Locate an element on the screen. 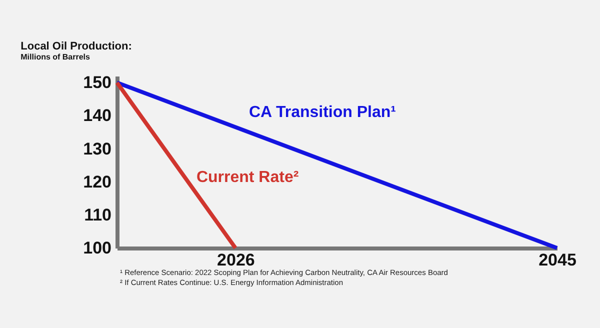 Image resolution: width=600 pixels, height=328 pixels. chart-title: Local Oil Production: is located at coordinates (76, 46).